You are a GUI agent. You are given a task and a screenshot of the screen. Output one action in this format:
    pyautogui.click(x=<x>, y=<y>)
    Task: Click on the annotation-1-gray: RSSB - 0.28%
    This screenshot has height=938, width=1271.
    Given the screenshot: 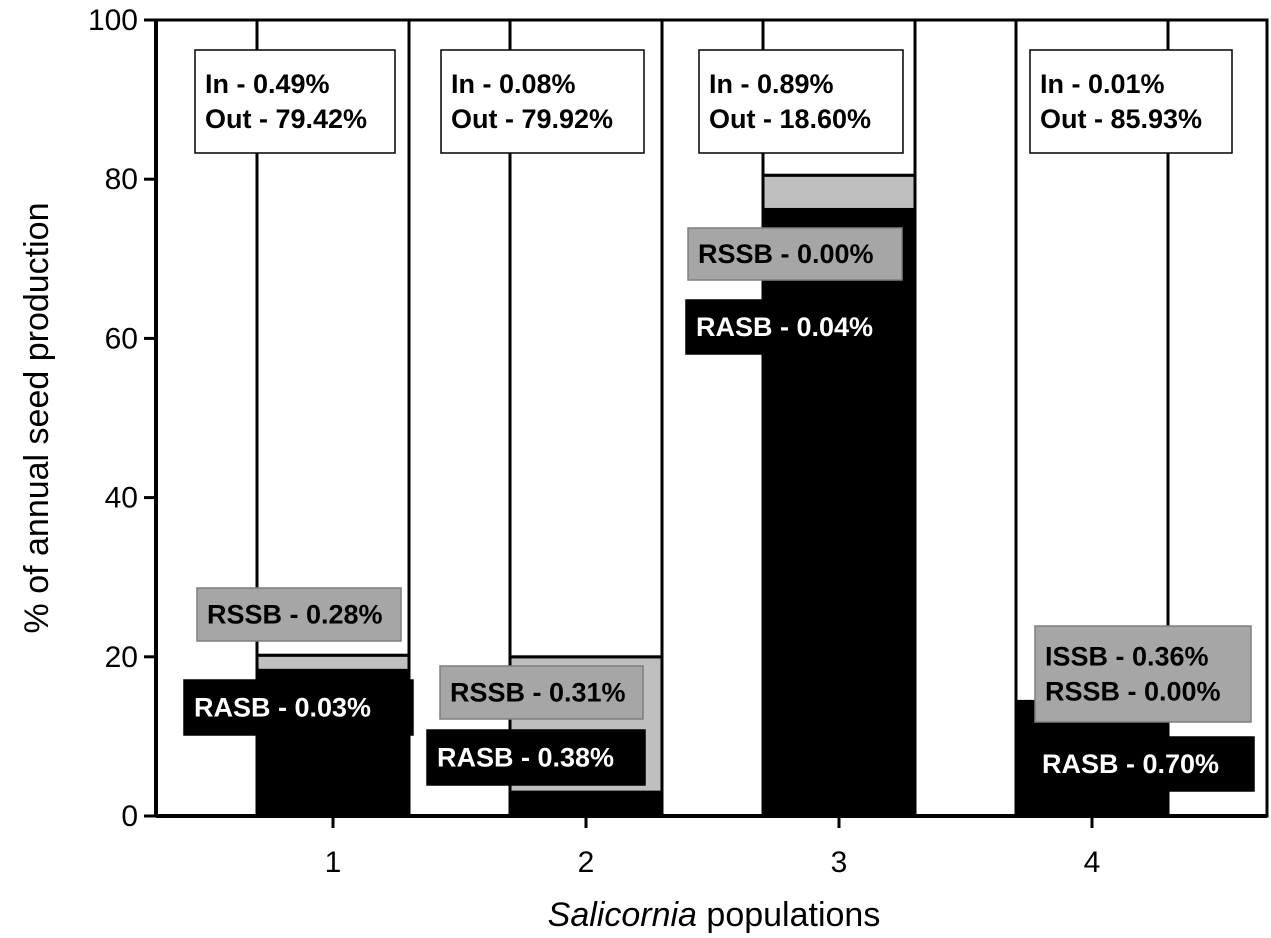 What is the action you would take?
    pyautogui.click(x=299, y=614)
    